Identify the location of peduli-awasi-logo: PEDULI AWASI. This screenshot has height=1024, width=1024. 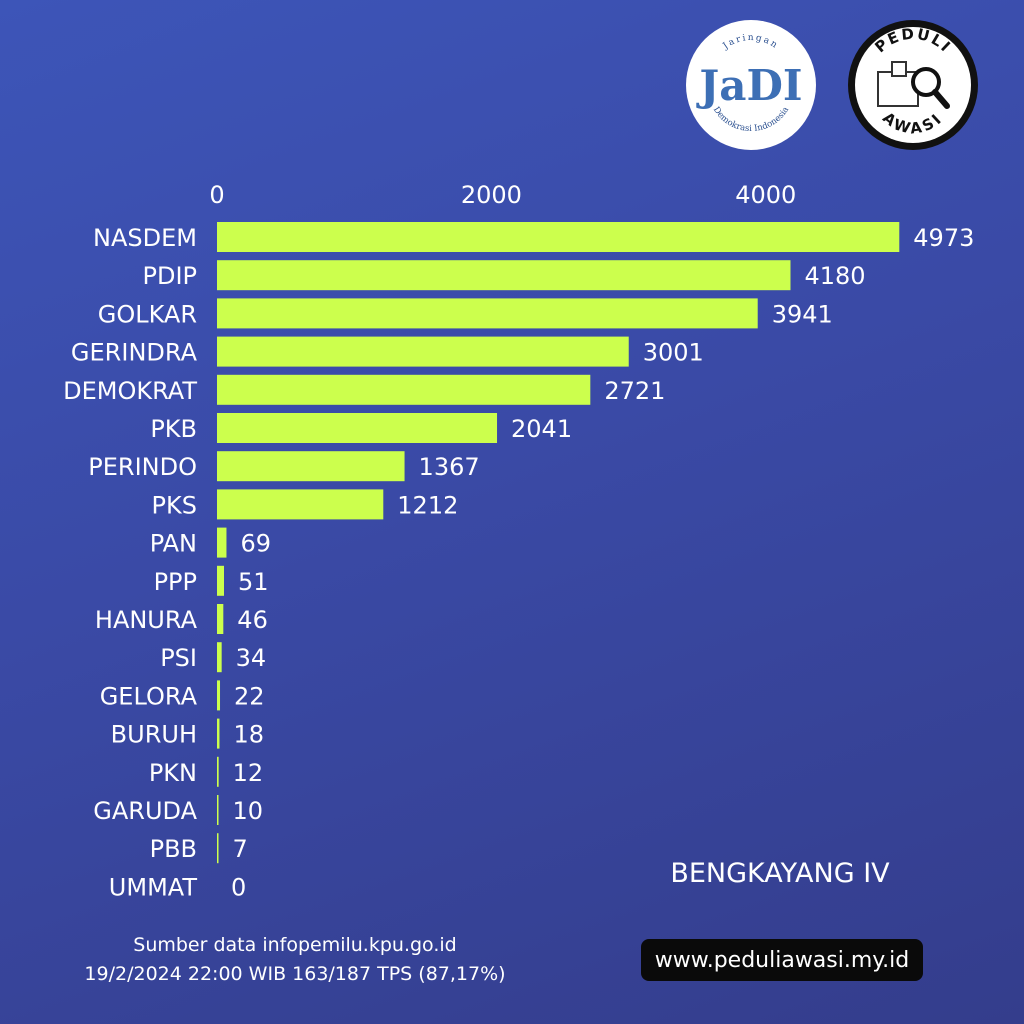
(913, 85).